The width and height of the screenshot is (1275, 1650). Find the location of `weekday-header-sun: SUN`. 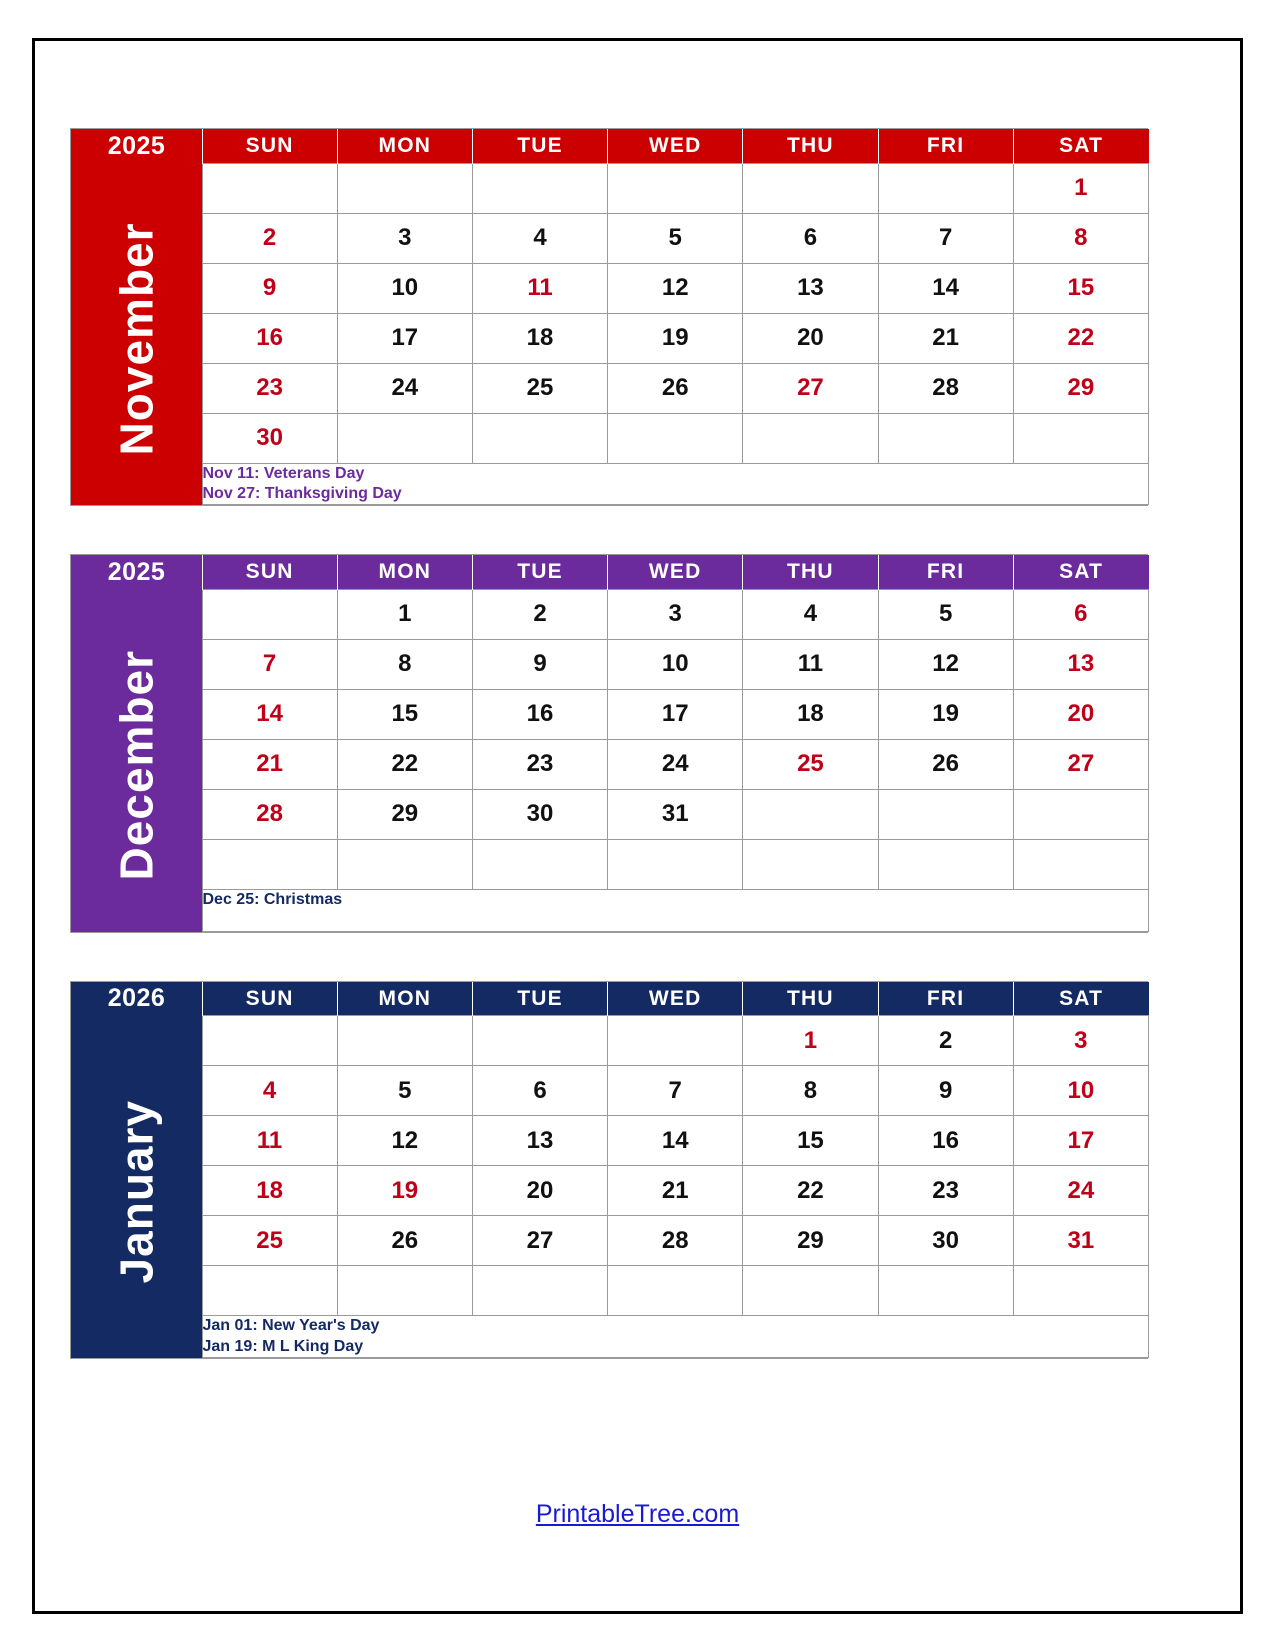

weekday-header-sun: SUN is located at coordinates (269, 146).